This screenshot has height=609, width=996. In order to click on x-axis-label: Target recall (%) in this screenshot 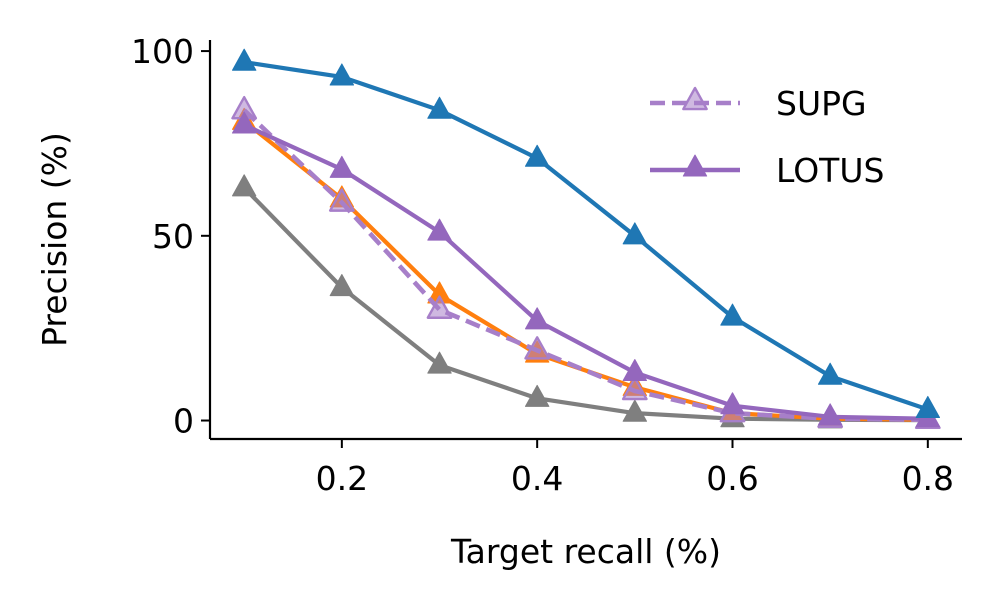, I will do `click(585, 551)`.